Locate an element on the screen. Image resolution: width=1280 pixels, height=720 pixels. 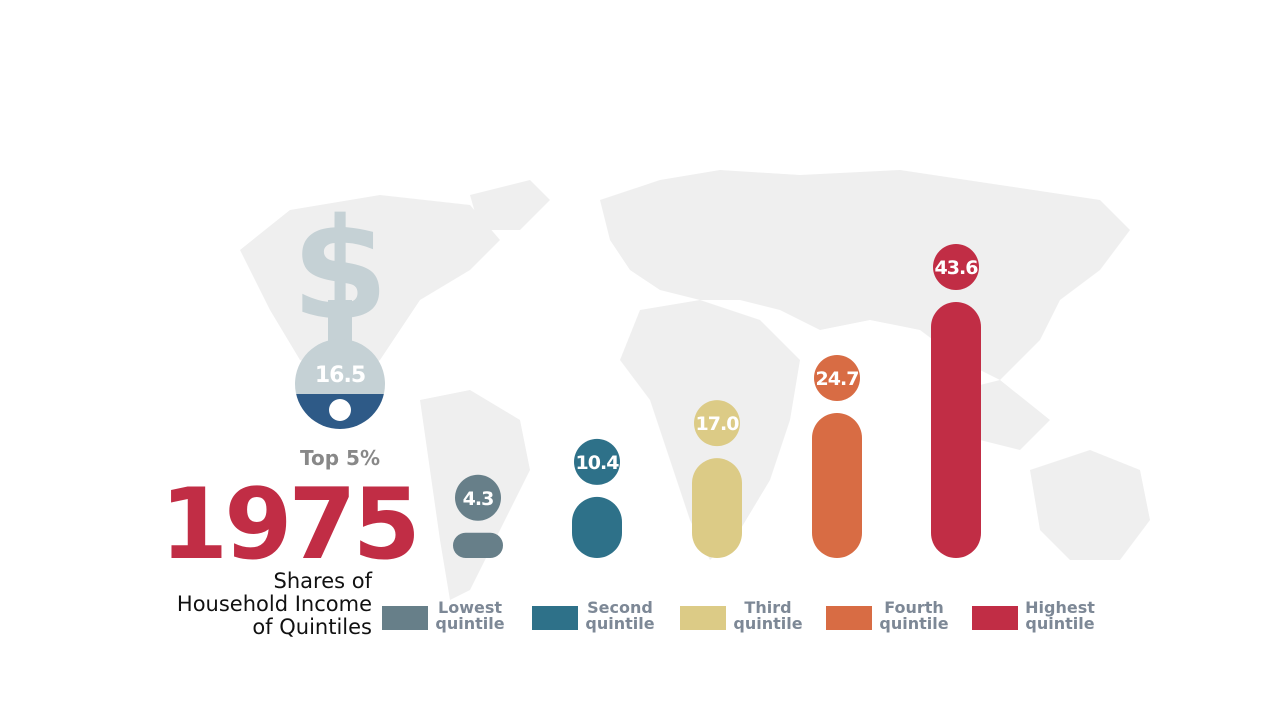
legend-label-line1: Lowest is located at coordinates (470, 607).